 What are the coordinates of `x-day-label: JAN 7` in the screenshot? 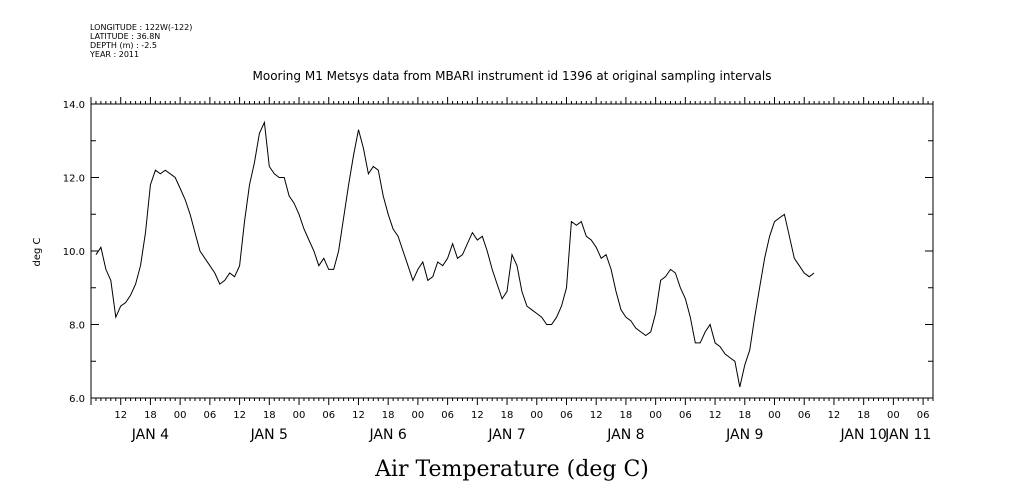 It's located at (506, 435).